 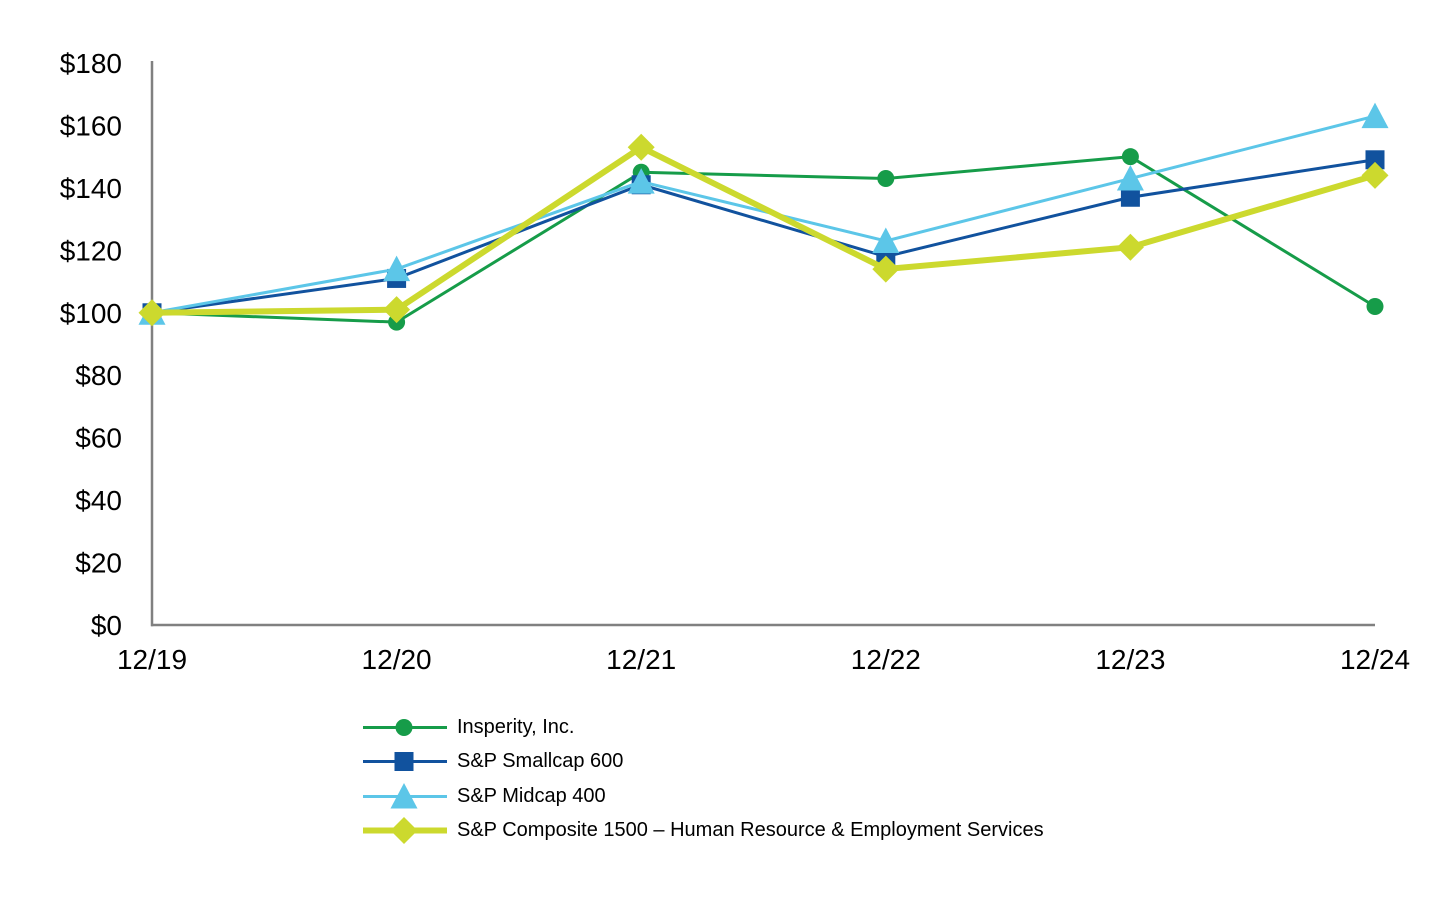 I want to click on y-axis-tick-label: $120, so click(x=91, y=250).